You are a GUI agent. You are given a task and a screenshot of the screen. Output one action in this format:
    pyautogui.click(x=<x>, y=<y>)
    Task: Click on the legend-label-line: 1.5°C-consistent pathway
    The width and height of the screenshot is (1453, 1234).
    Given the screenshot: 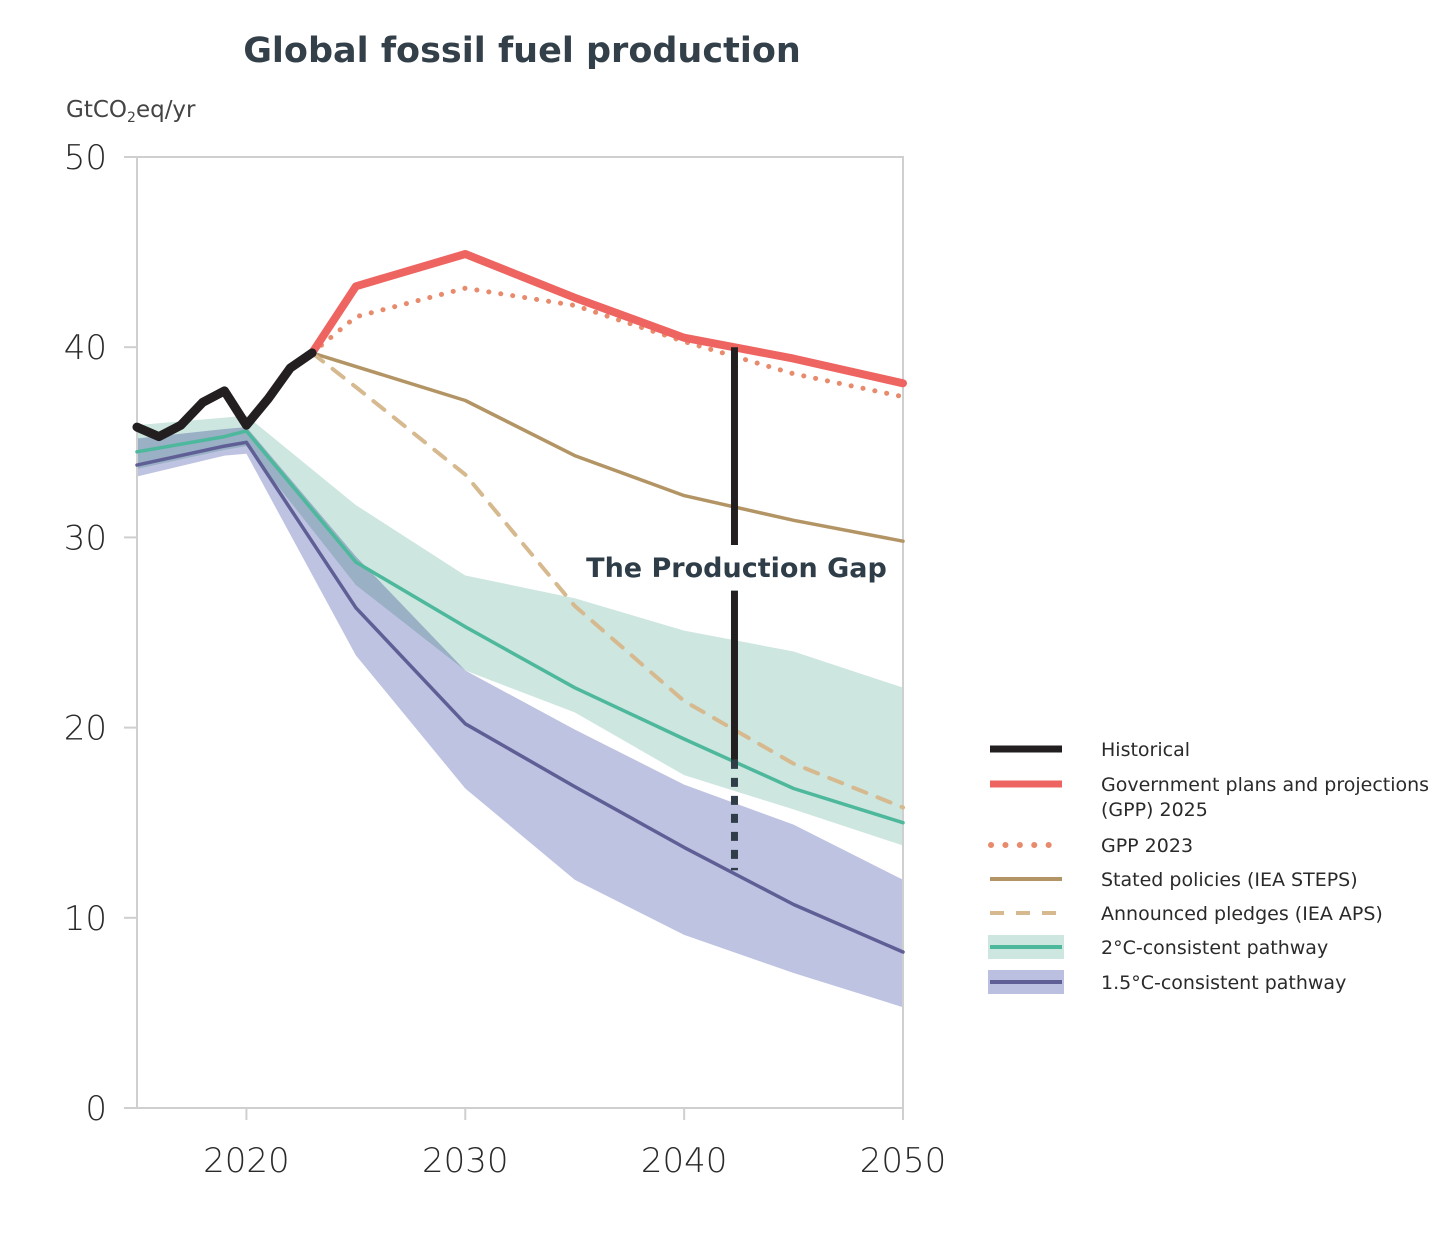 What is the action you would take?
    pyautogui.click(x=1223, y=983)
    